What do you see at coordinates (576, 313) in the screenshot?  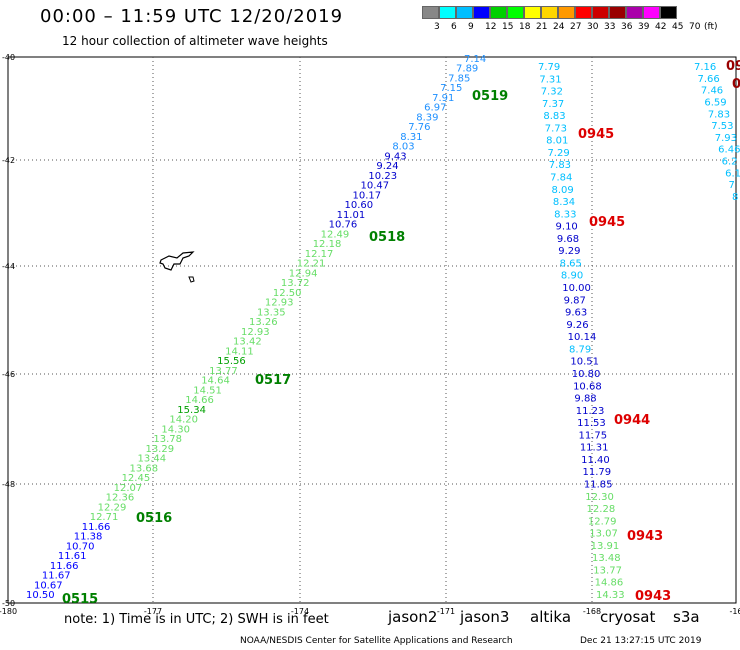 I see `wave-height-value: 9.63` at bounding box center [576, 313].